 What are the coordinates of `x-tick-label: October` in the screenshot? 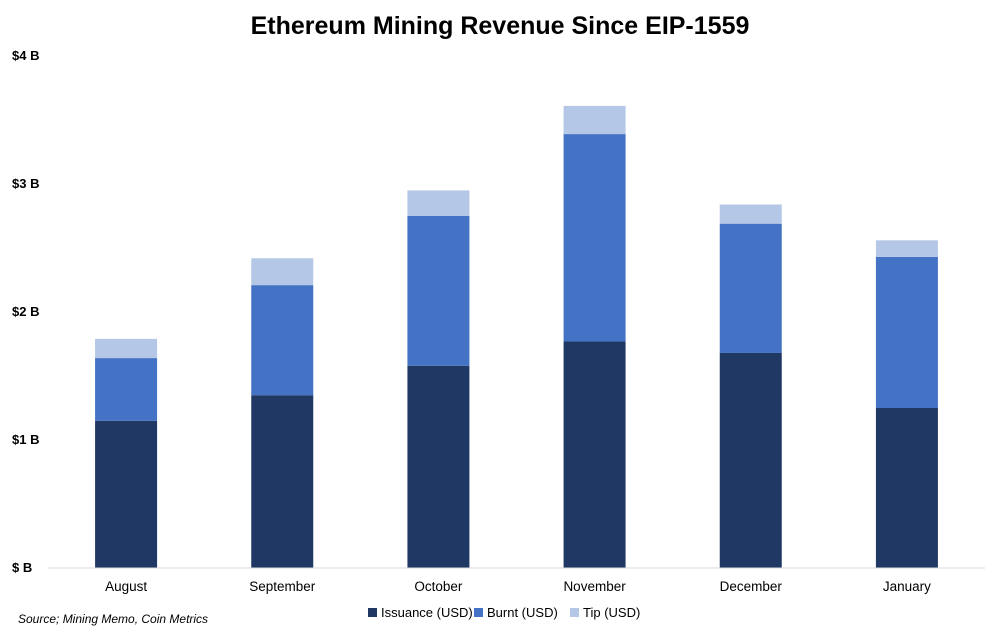 It's located at (438, 586).